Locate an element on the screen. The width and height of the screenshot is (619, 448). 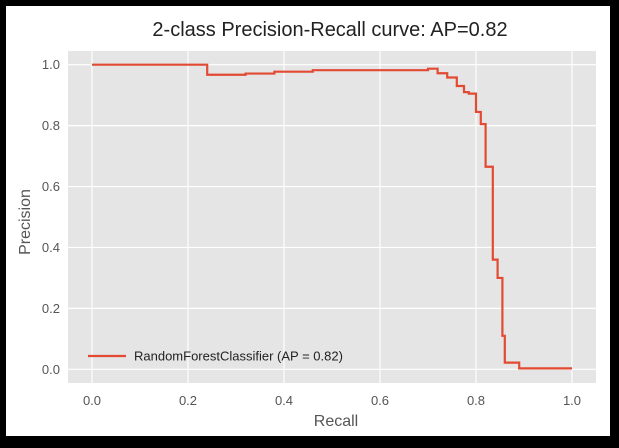
x-tick-label: 0.4 is located at coordinates (284, 400).